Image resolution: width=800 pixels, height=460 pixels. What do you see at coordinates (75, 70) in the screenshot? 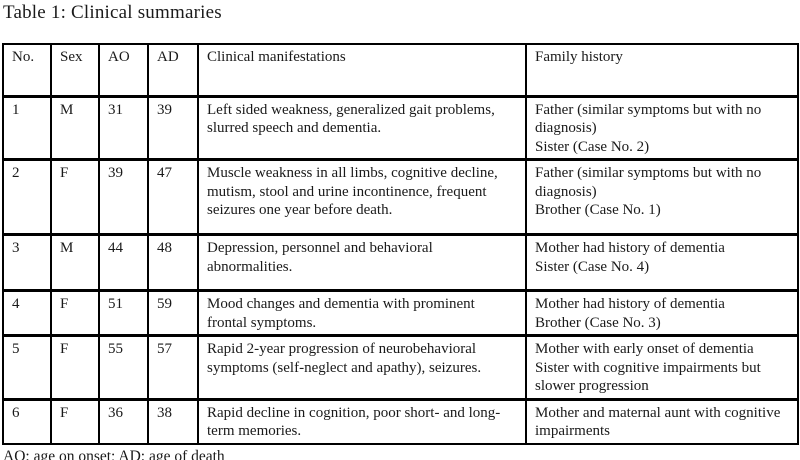
I see `column-header-sex: Sex` at bounding box center [75, 70].